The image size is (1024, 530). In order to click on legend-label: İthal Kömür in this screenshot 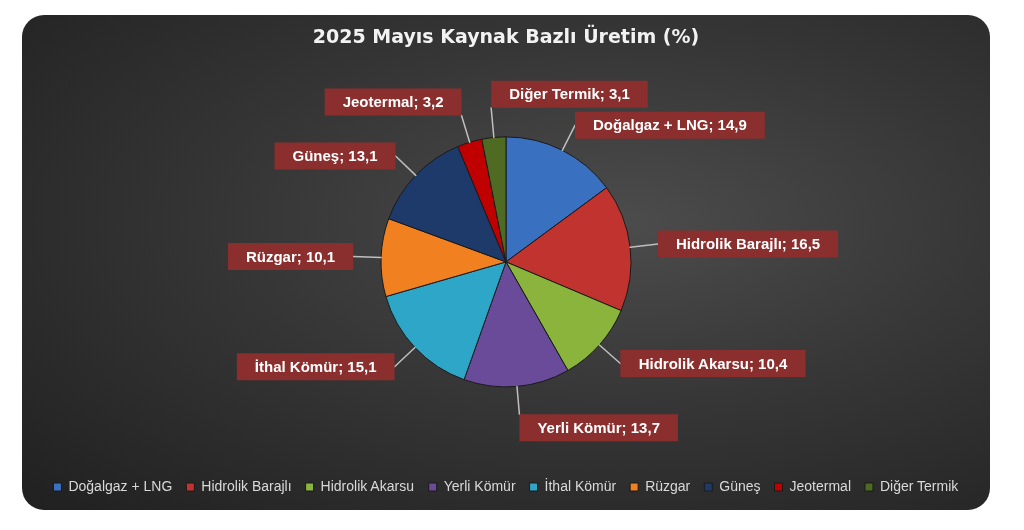, I will do `click(580, 485)`.